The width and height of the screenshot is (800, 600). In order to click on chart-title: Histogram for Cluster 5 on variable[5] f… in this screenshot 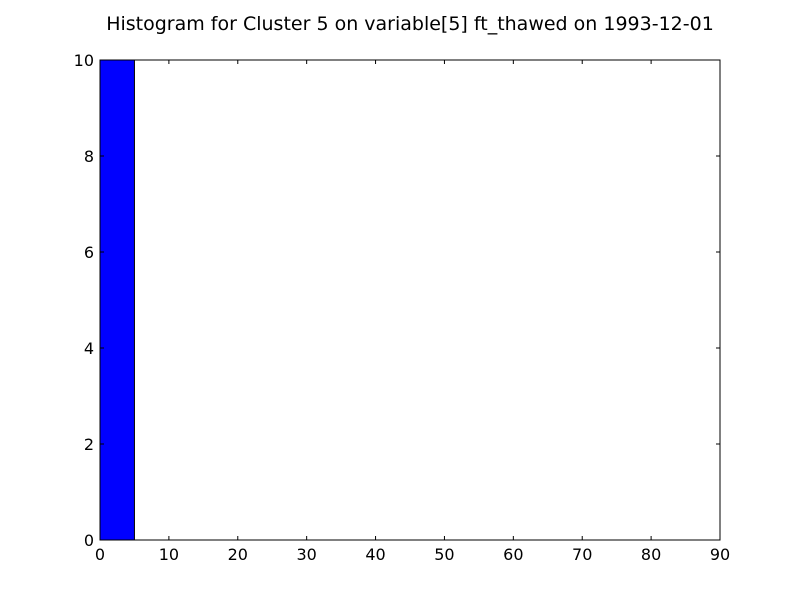, I will do `click(410, 24)`.